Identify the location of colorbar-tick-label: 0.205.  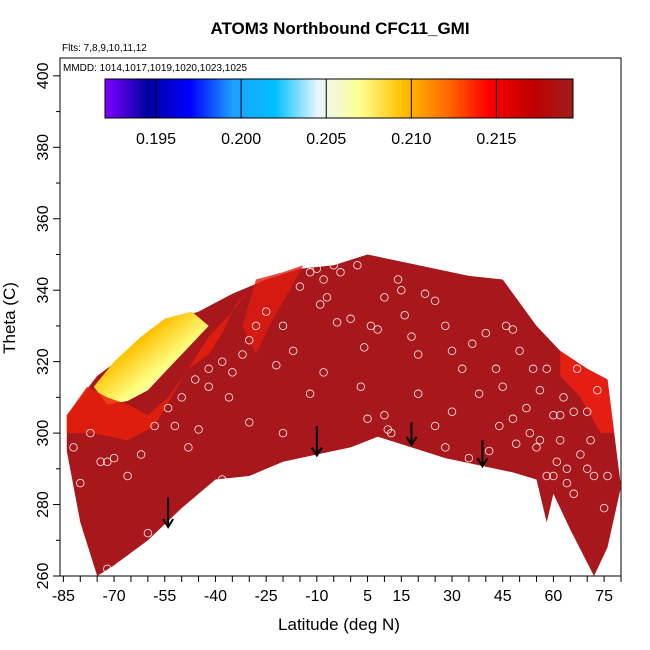
(326, 139).